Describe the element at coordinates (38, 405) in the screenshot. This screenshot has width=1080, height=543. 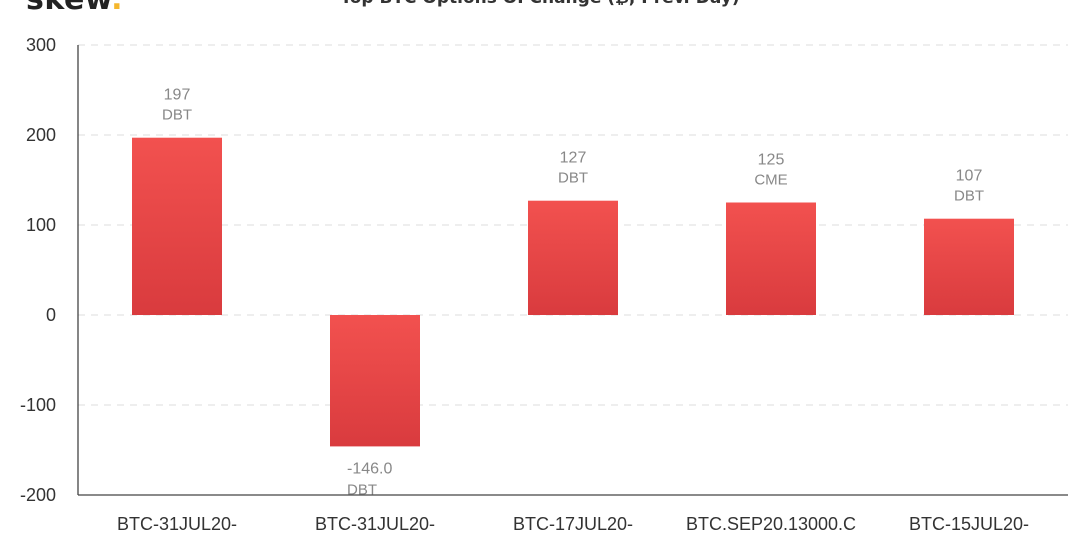
I see `y-tick-label: -100` at that location.